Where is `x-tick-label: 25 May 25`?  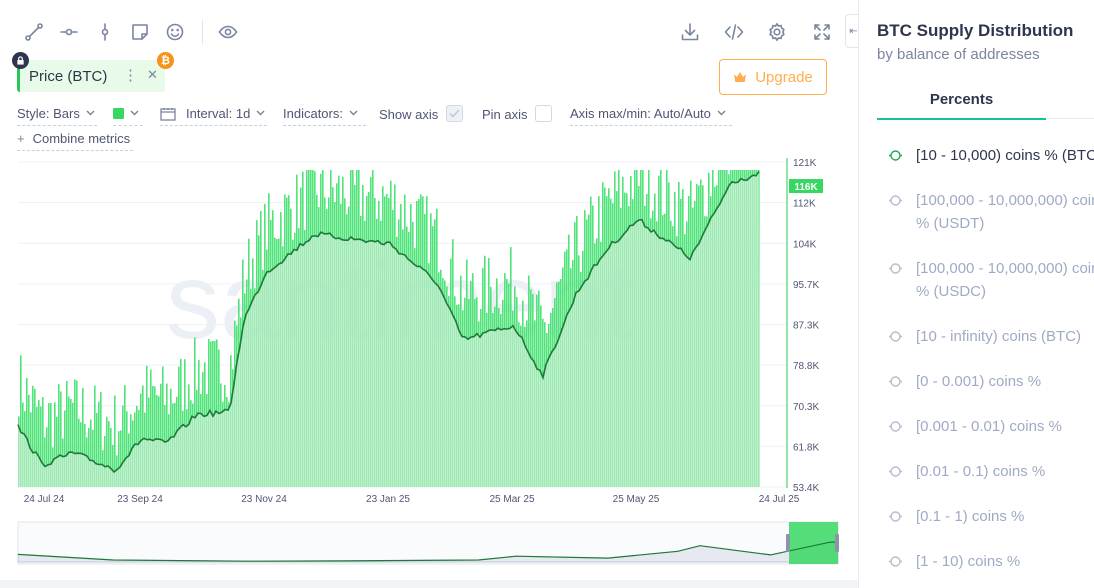 x-tick-label: 25 May 25 is located at coordinates (636, 499).